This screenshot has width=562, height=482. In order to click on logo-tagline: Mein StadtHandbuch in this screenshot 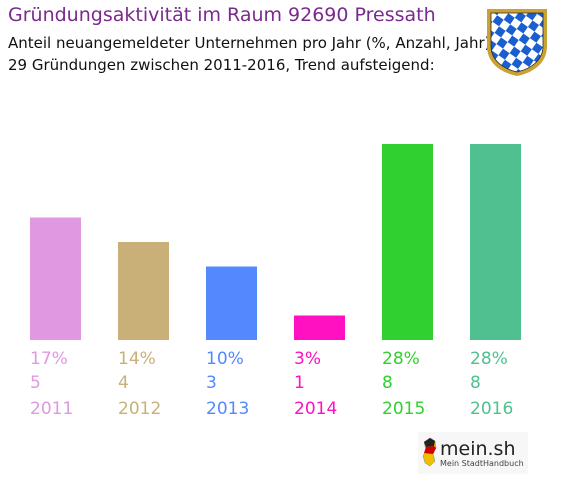, I will do `click(482, 463)`.